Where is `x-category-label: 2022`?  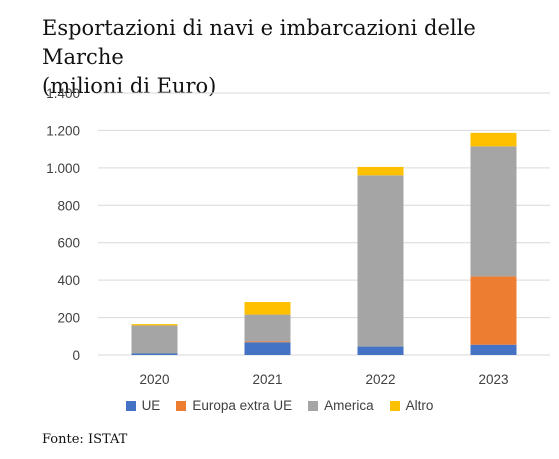
x-category-label: 2022 is located at coordinates (380, 379).